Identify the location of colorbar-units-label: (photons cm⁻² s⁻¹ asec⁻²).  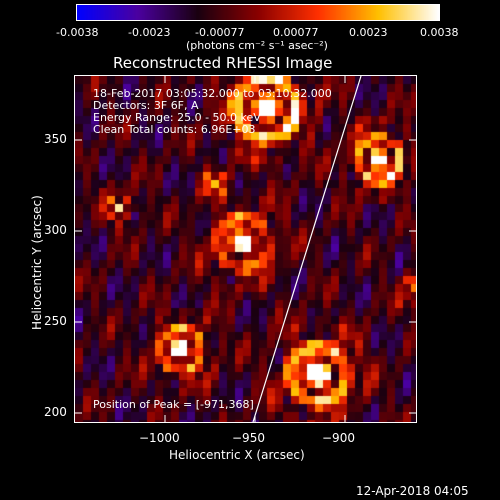
(257, 45).